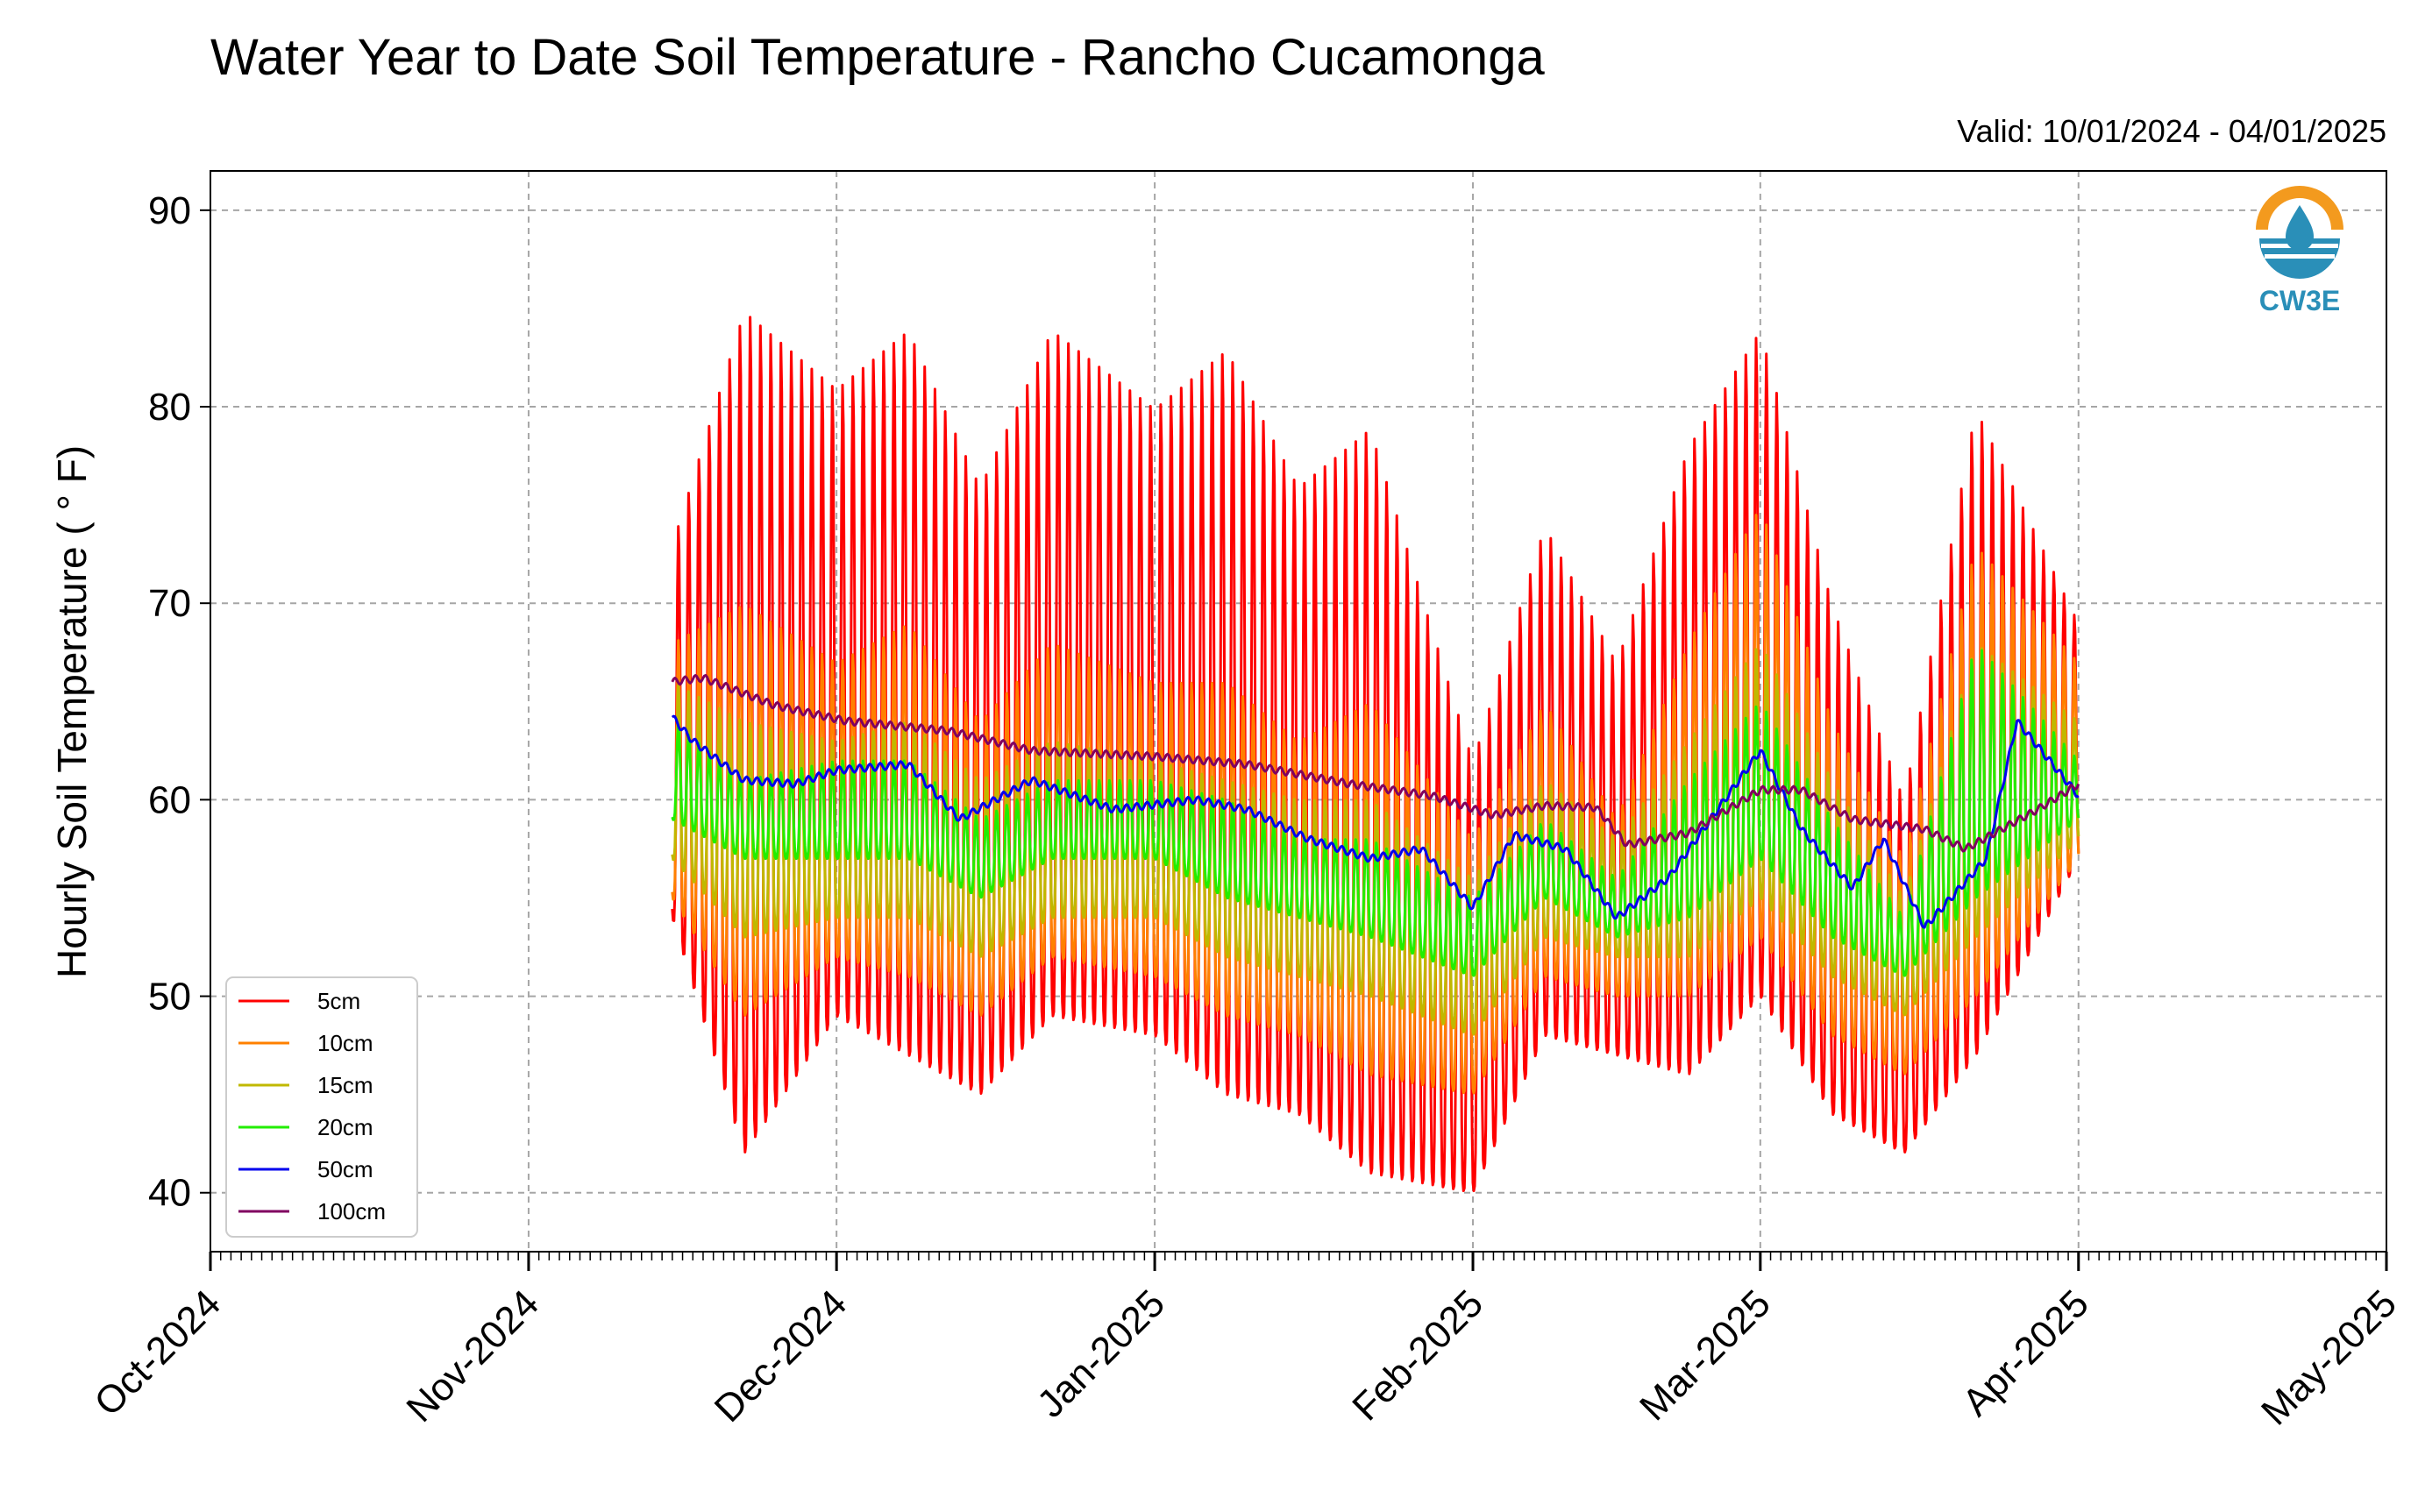 The width and height of the screenshot is (2418, 1512). What do you see at coordinates (1375, 763) in the screenshot?
I see `series-line-100cm` at bounding box center [1375, 763].